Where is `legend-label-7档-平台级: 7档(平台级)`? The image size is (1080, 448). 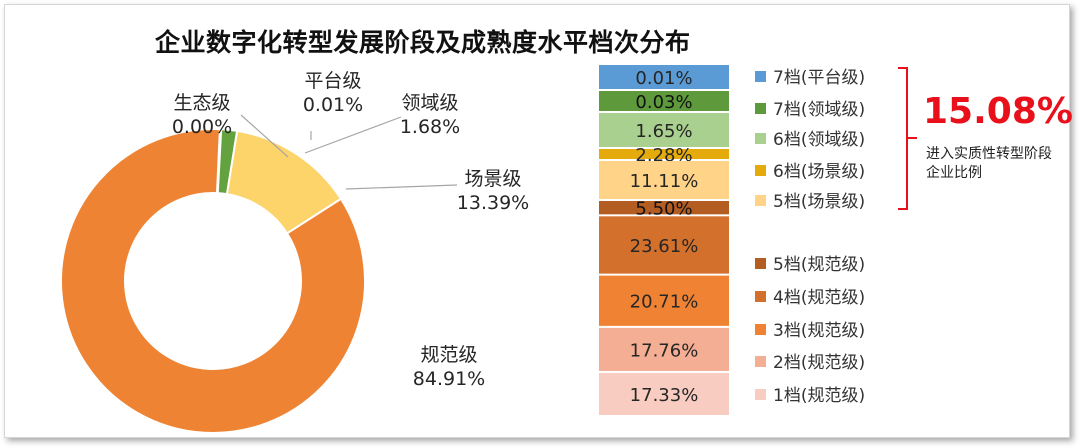
legend-label-7档-平台级: 7档(平台级) is located at coordinates (819, 78).